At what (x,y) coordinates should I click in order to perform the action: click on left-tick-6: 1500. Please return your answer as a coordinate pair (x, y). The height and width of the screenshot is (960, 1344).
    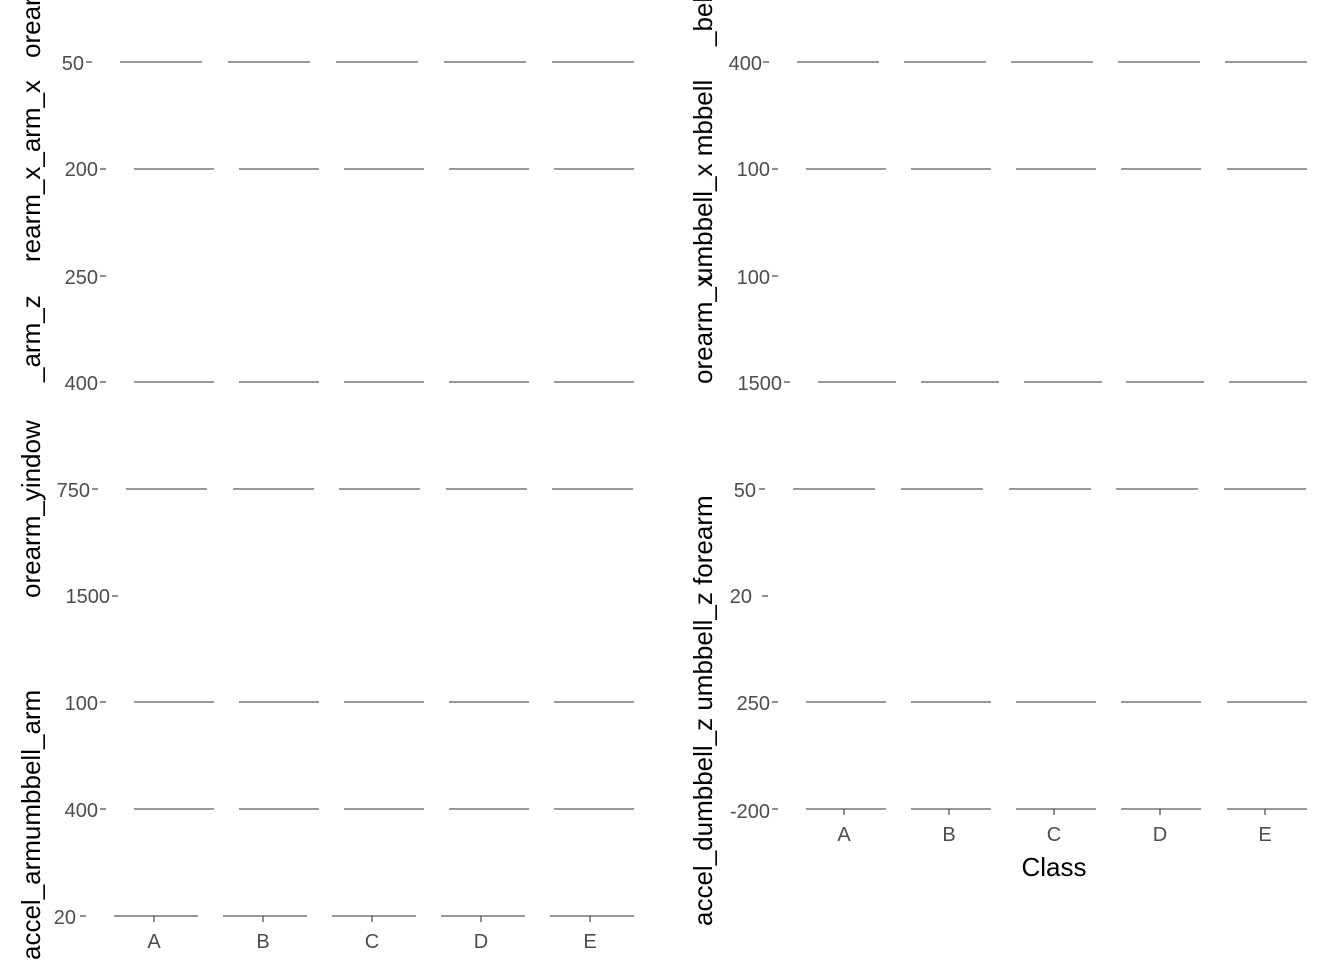
    Looking at the image, I should click on (88, 597).